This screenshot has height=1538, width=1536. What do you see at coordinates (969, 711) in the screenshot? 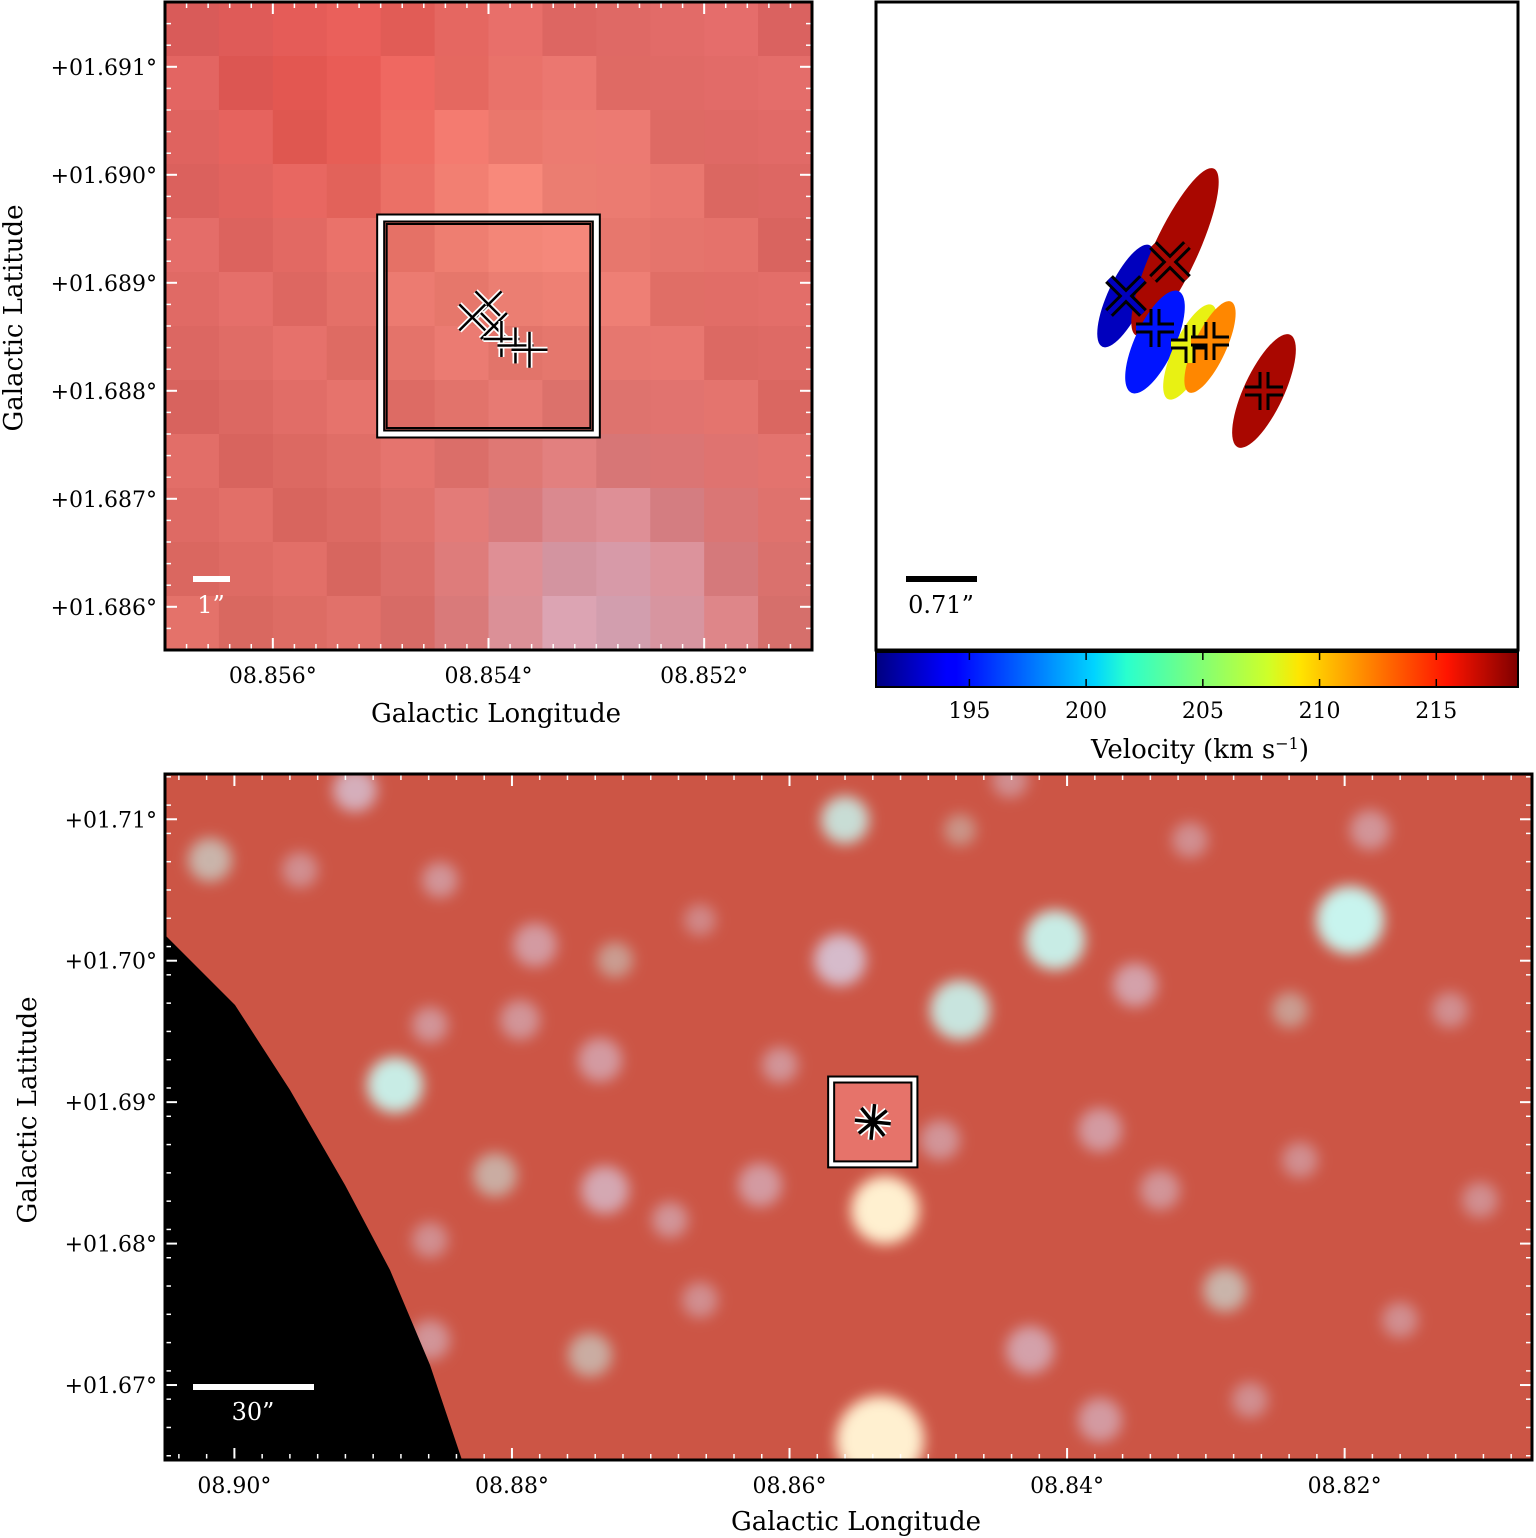
I see `colorbar-tick-label: 195` at bounding box center [969, 711].